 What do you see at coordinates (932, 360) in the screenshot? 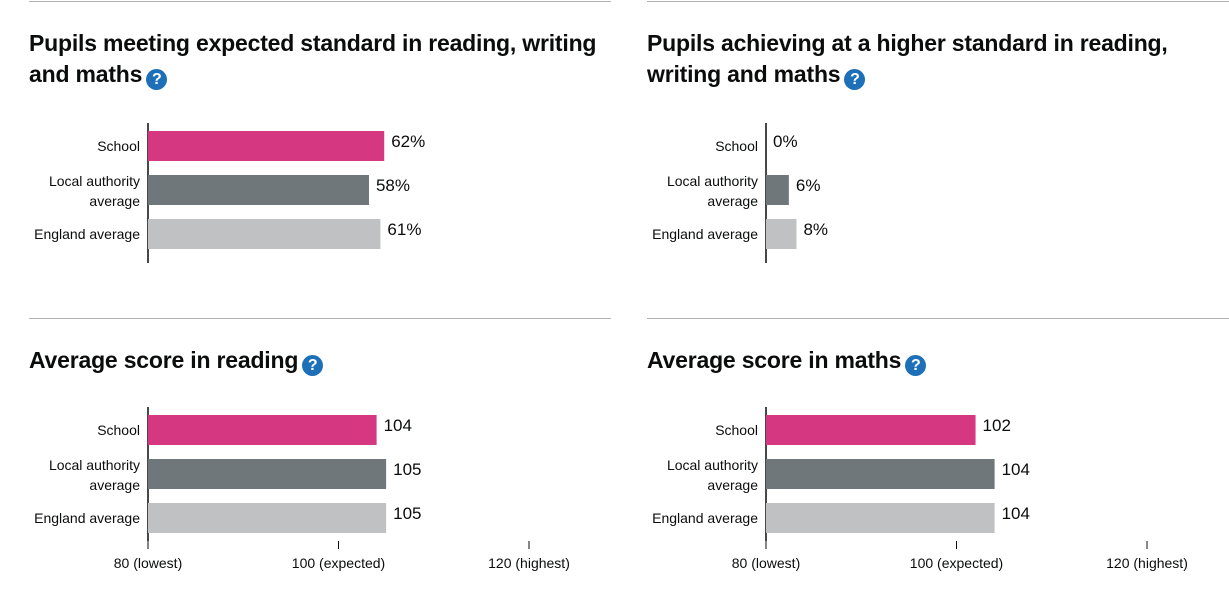
I see `chart-title: Average score in maths?` at bounding box center [932, 360].